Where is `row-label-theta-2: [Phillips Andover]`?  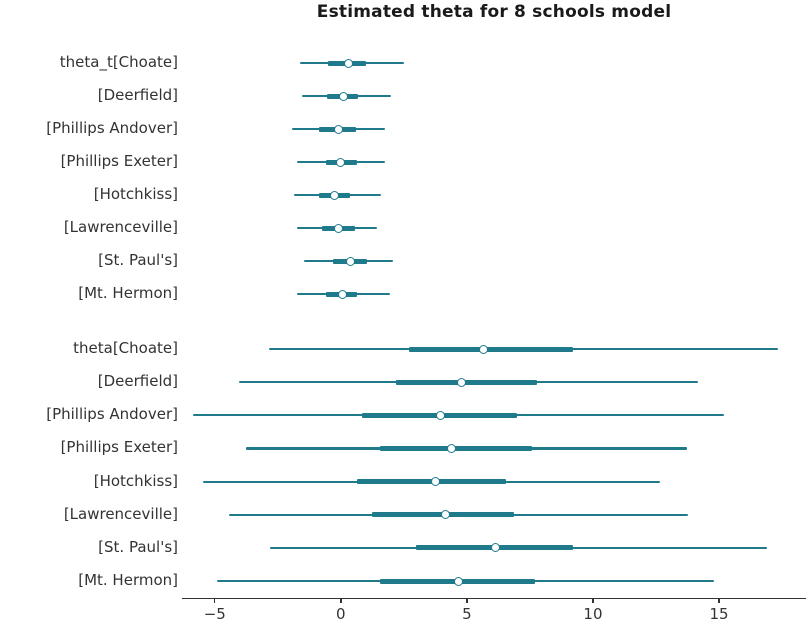
row-label-theta-2: [Phillips Andover] is located at coordinates (112, 414).